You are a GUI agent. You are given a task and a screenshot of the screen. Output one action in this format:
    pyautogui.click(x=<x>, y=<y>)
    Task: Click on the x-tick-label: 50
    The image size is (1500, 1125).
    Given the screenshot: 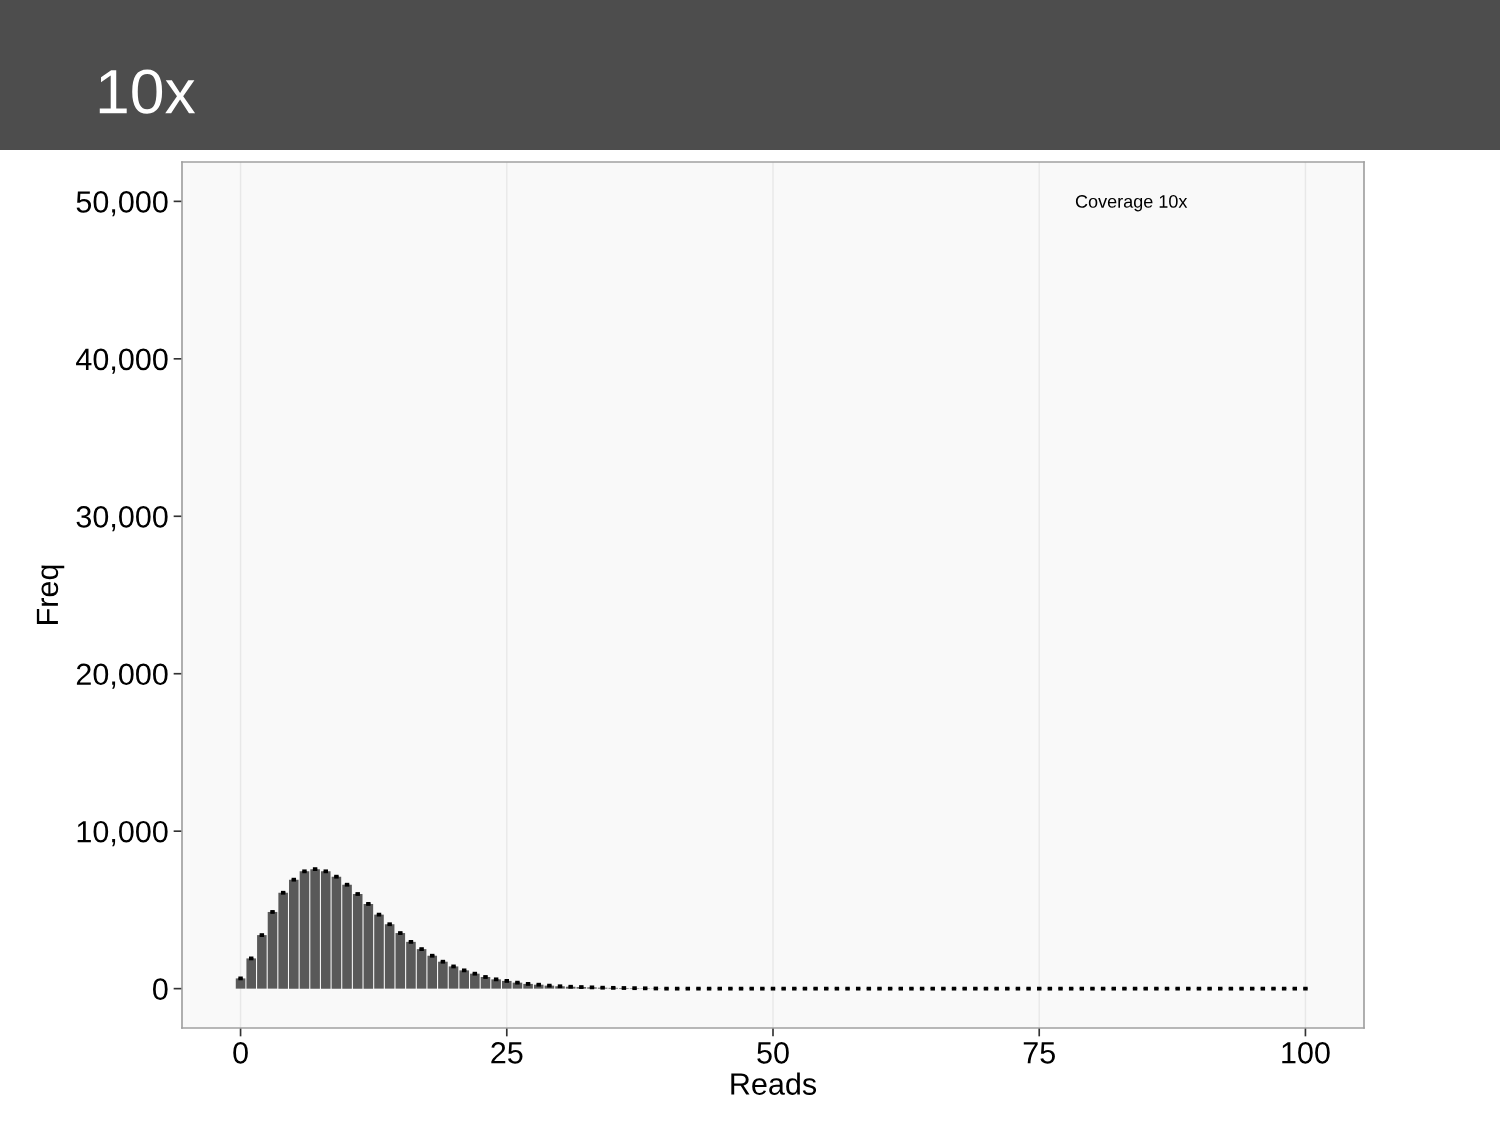 What is the action you would take?
    pyautogui.click(x=773, y=1053)
    